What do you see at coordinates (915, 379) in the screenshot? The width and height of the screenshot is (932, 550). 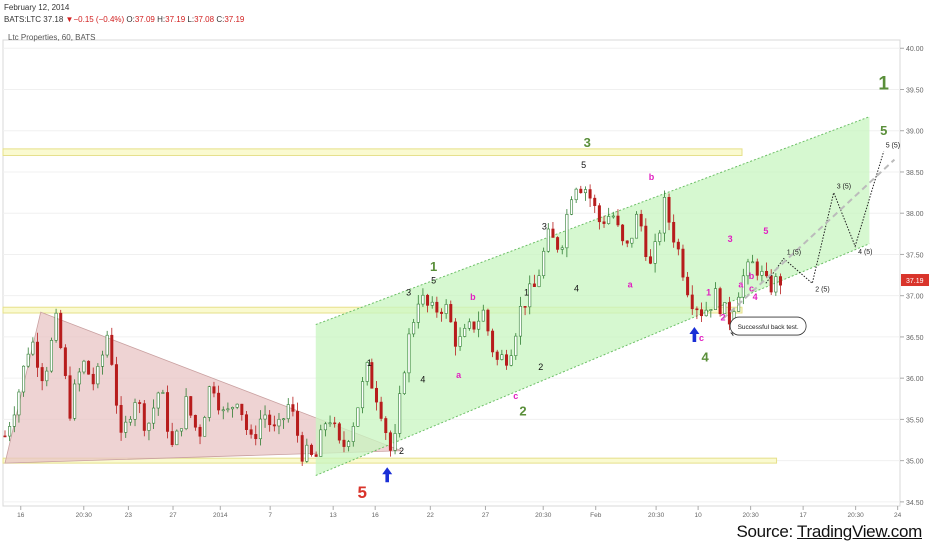 I see `y-tick-label: 36.00` at bounding box center [915, 379].